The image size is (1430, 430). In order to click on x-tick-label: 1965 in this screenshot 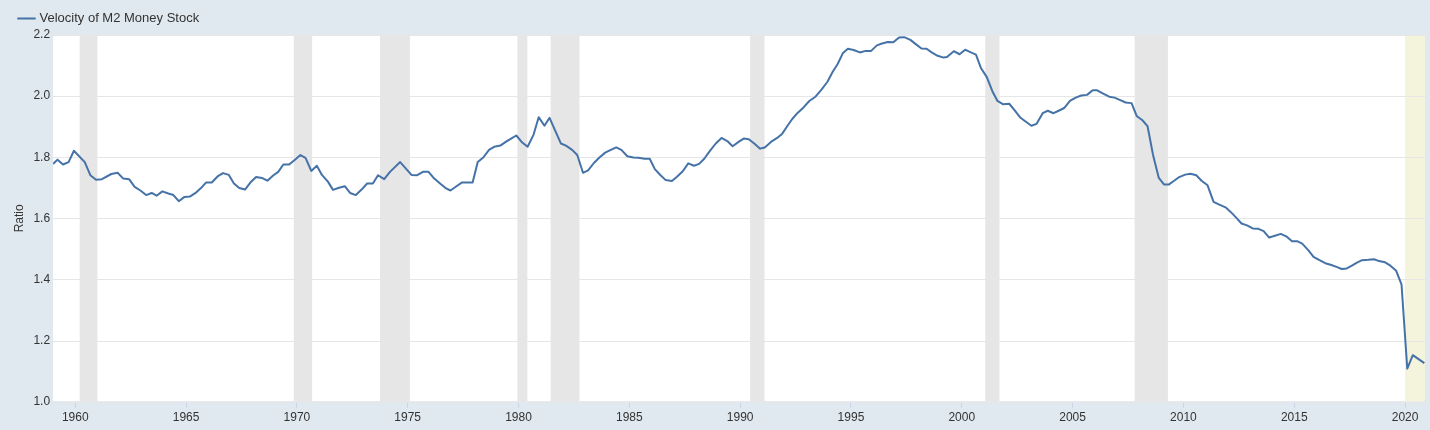, I will do `click(186, 417)`.